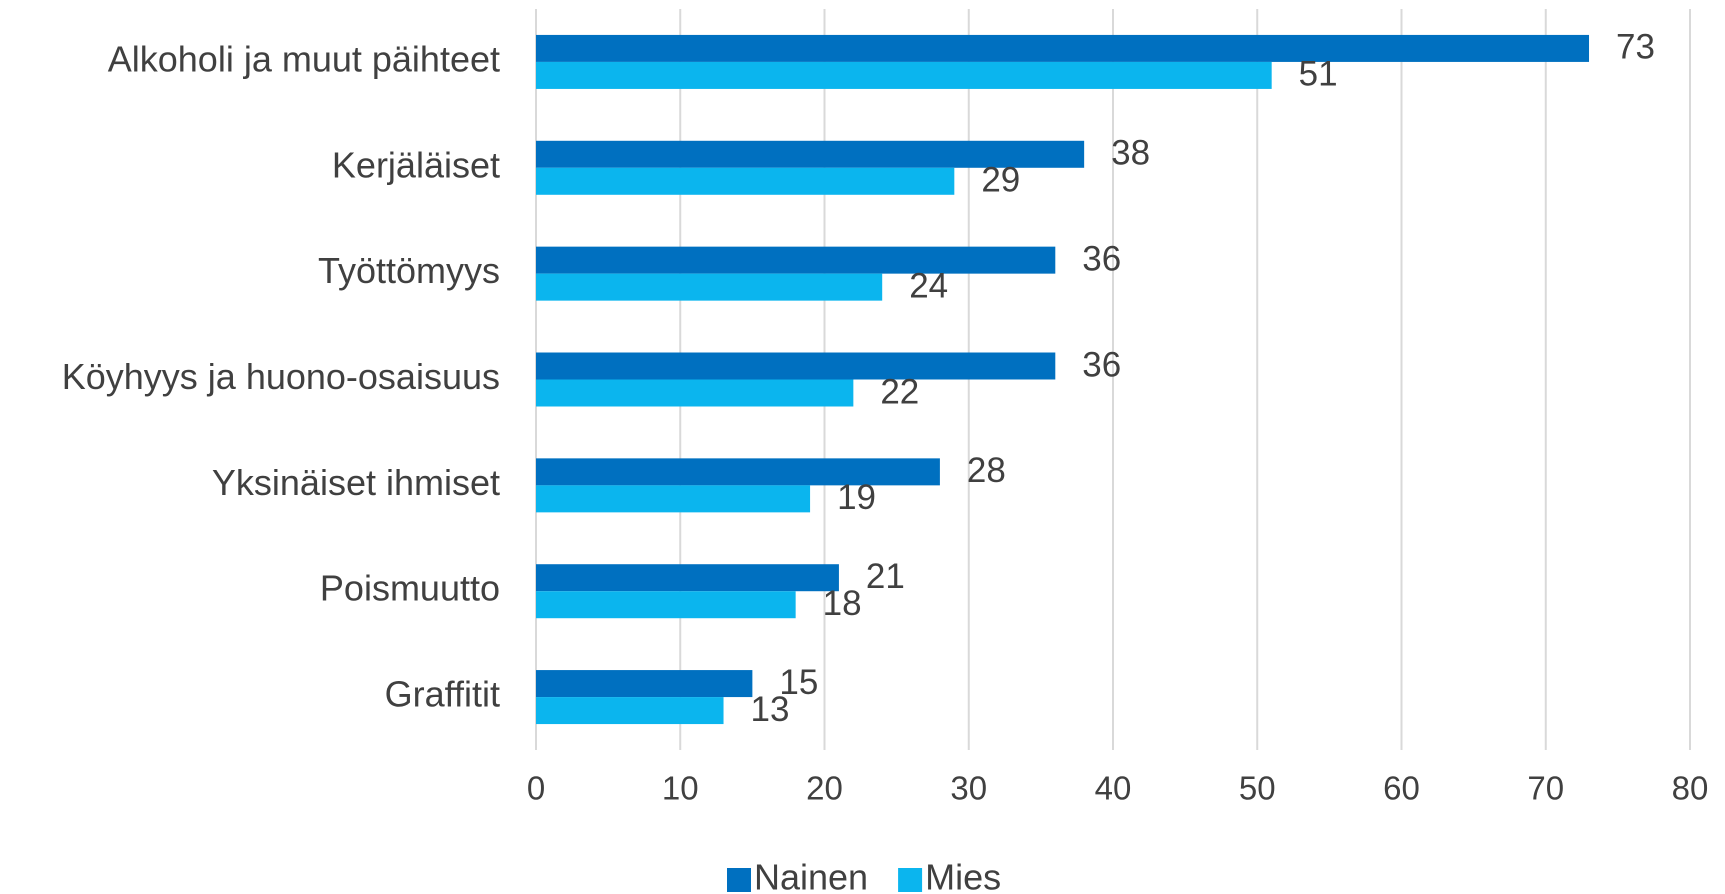  I want to click on y-tick-label: Kerjäläiset, so click(416, 164).